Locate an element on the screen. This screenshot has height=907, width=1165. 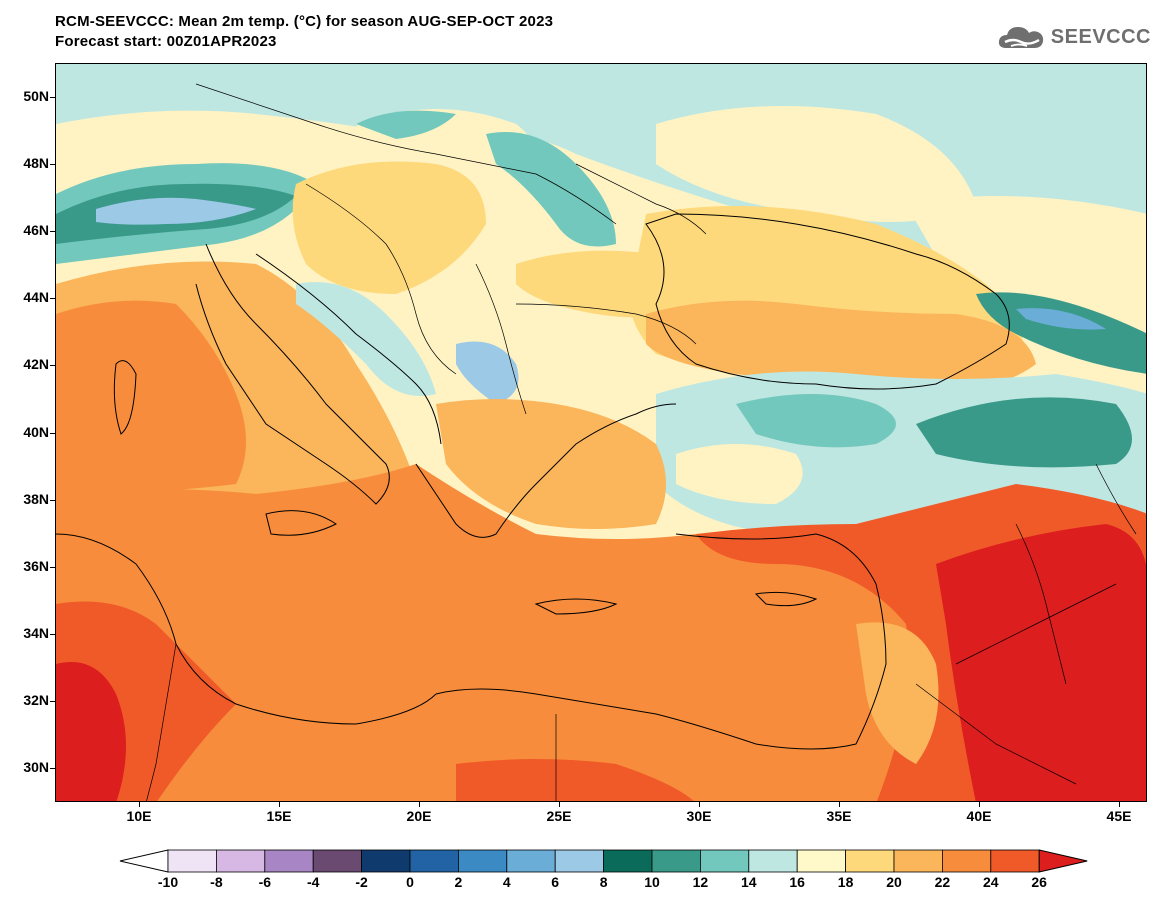
colorbar-label: -4 is located at coordinates (313, 882).